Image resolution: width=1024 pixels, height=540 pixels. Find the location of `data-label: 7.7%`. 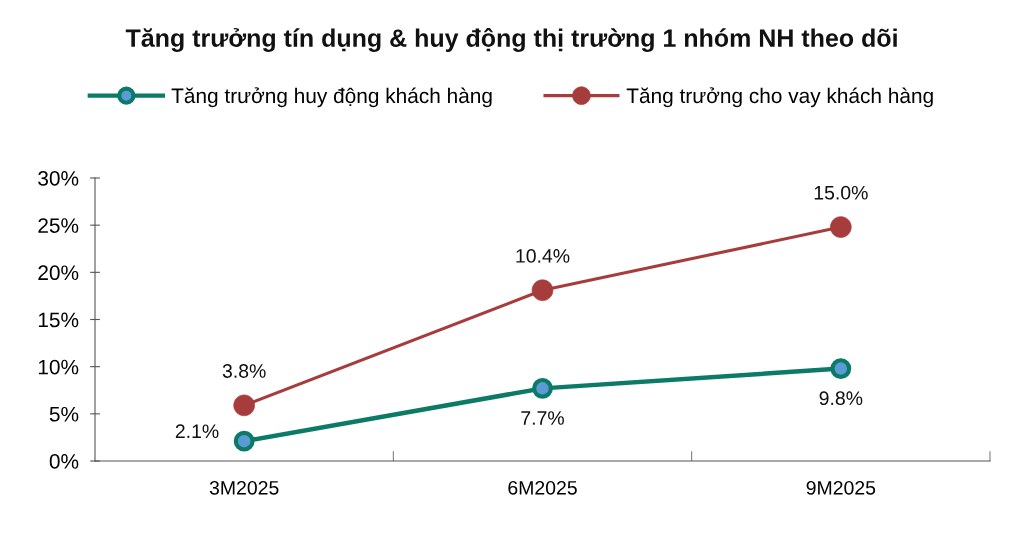

data-label: 7.7% is located at coordinates (542, 418).